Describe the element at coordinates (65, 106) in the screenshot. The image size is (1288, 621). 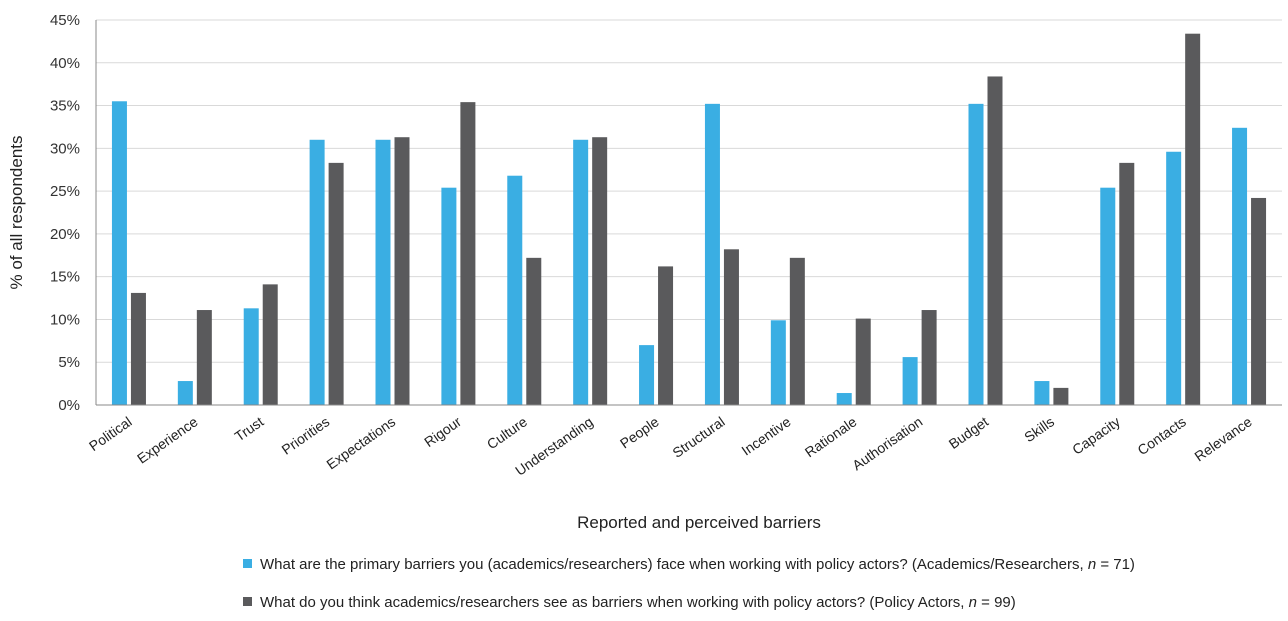
I see `y-tick-label: 35%` at that location.